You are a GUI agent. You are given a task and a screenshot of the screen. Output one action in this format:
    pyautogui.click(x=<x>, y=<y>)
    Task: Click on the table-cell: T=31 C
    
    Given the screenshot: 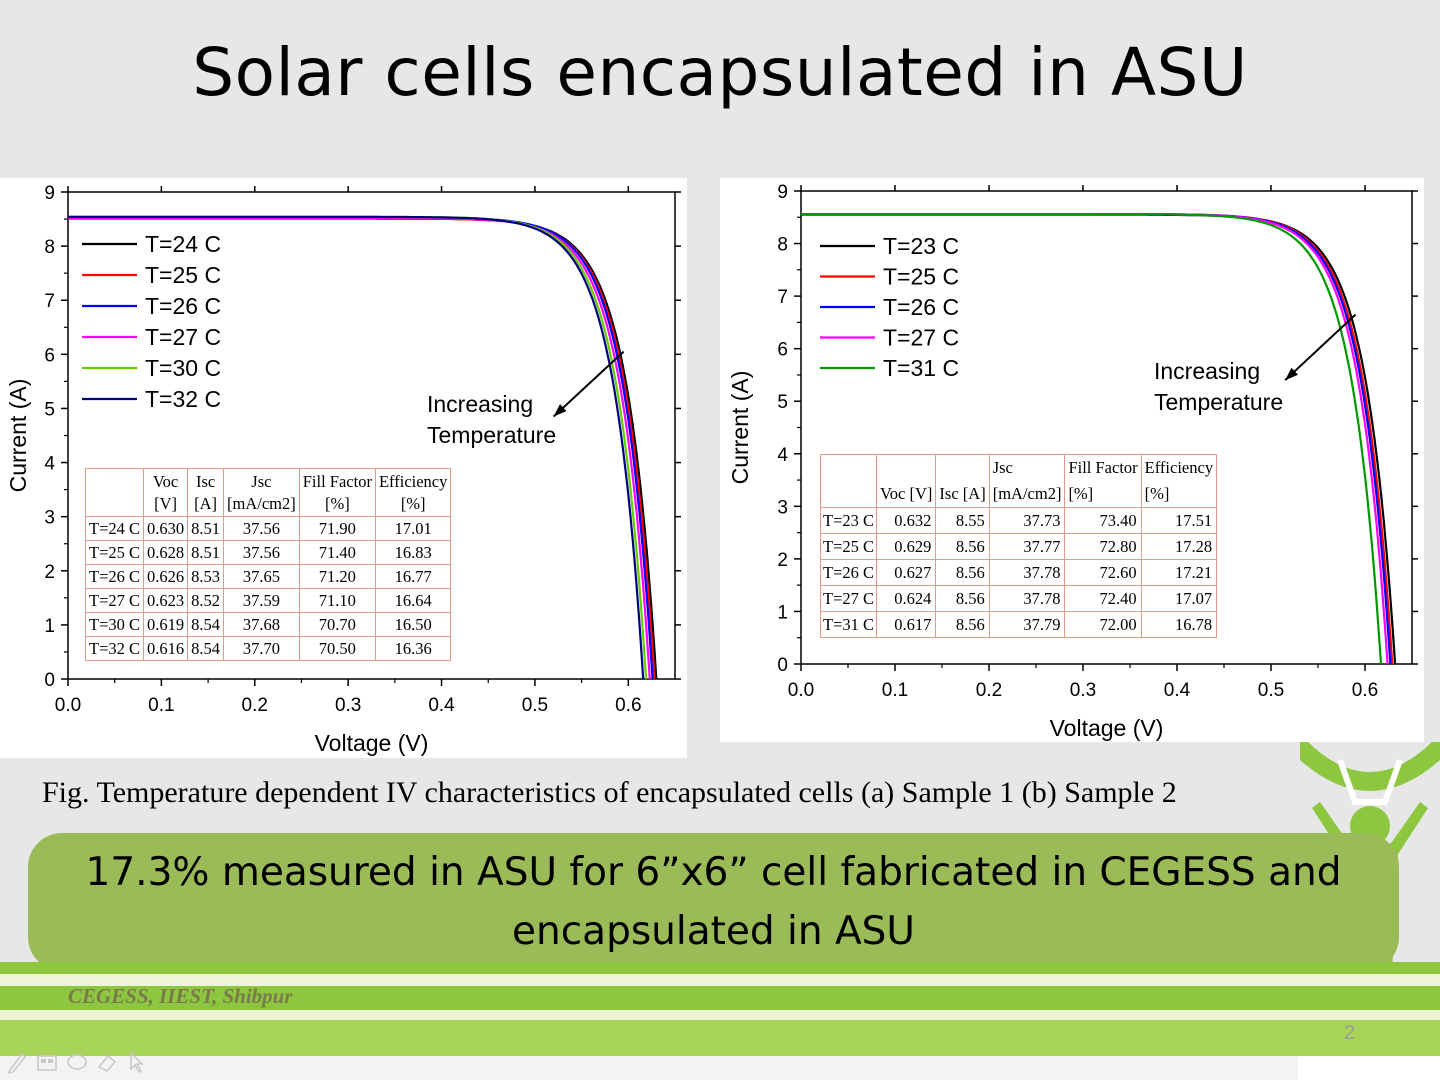 What is the action you would take?
    pyautogui.click(x=848, y=624)
    